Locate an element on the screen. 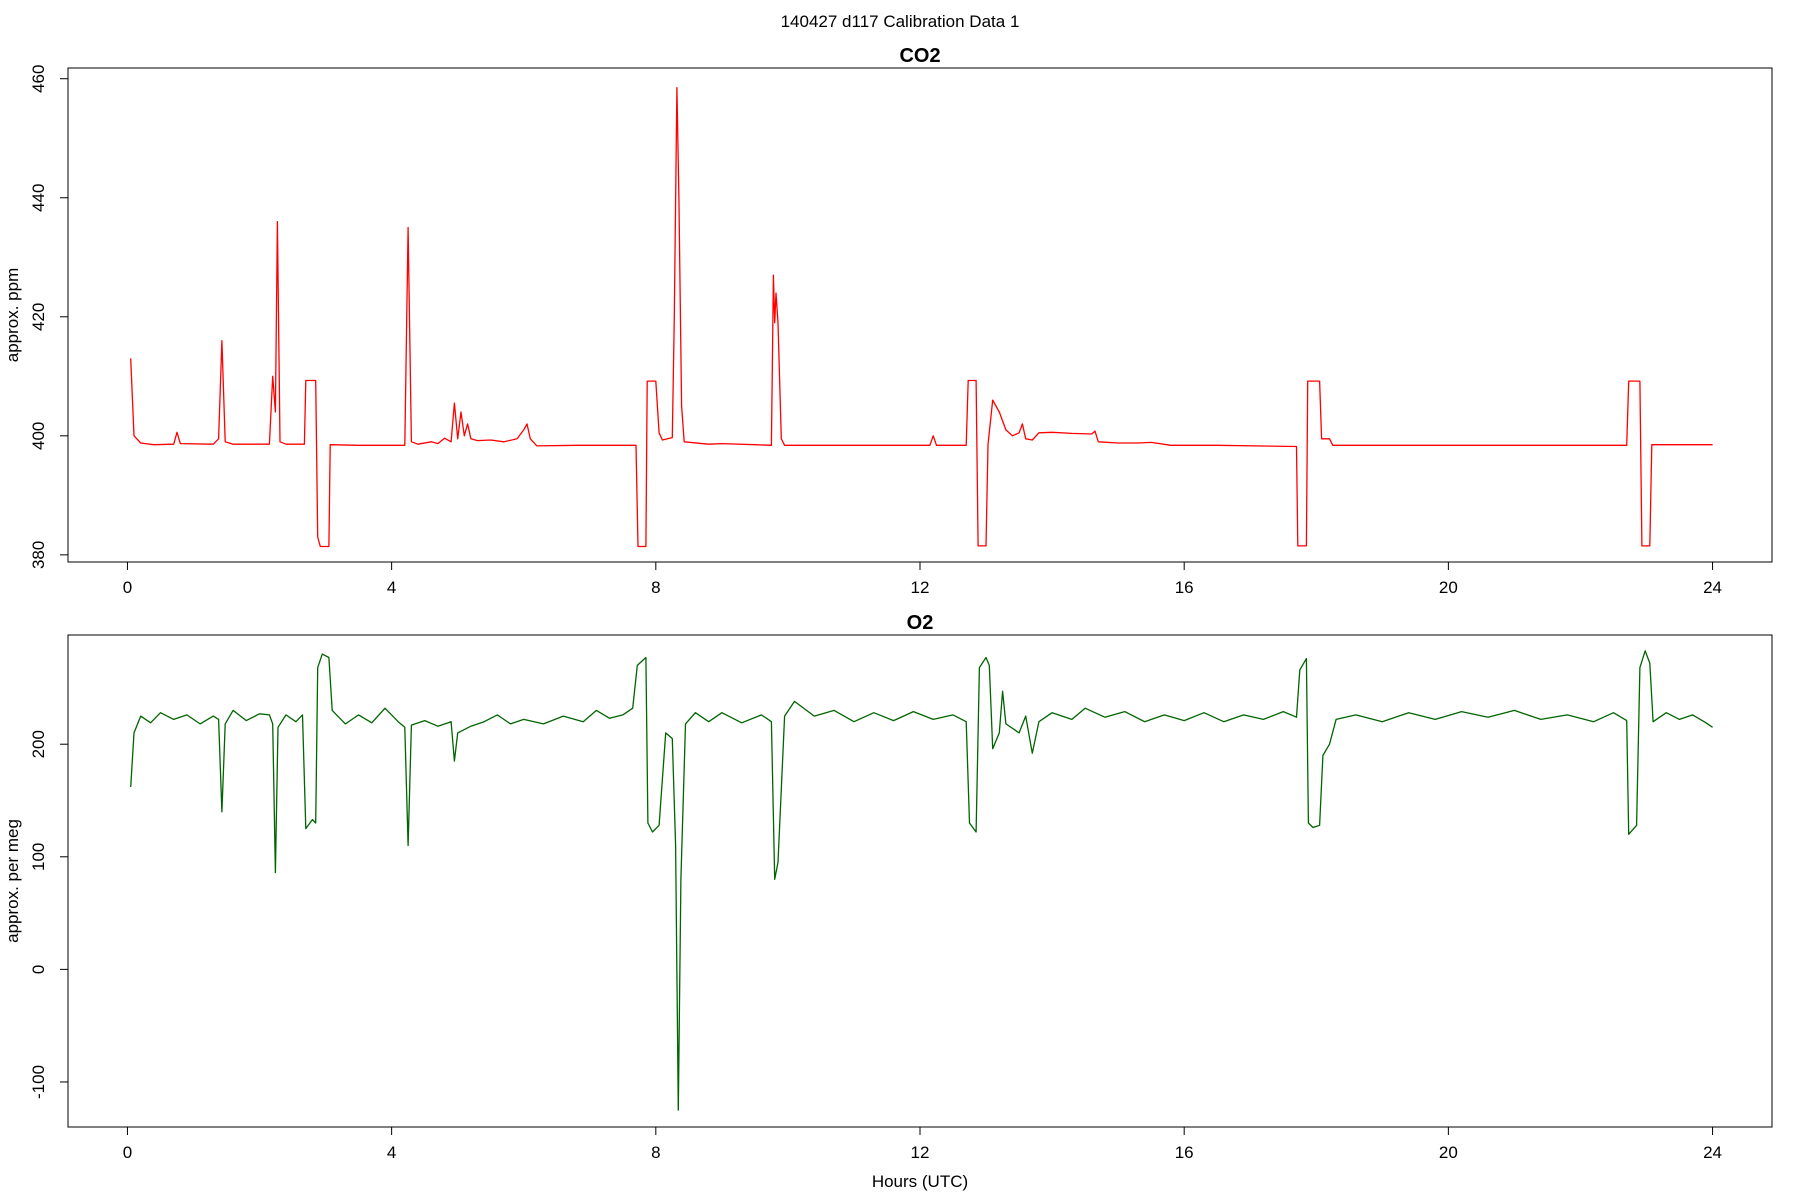 The height and width of the screenshot is (1200, 1800). o2-x-axis-label: Hours (UTC) is located at coordinates (920, 1181).